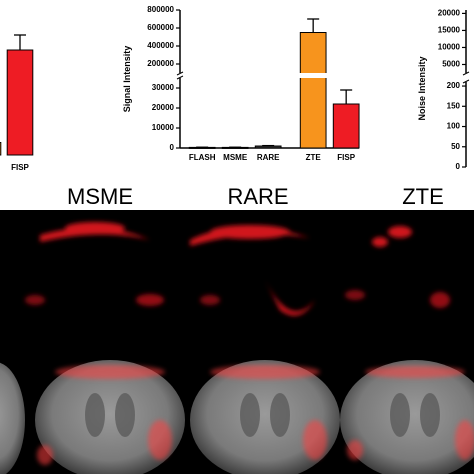  What do you see at coordinates (455, 146) in the screenshot?
I see `y-tick-label: 50` at bounding box center [455, 146].